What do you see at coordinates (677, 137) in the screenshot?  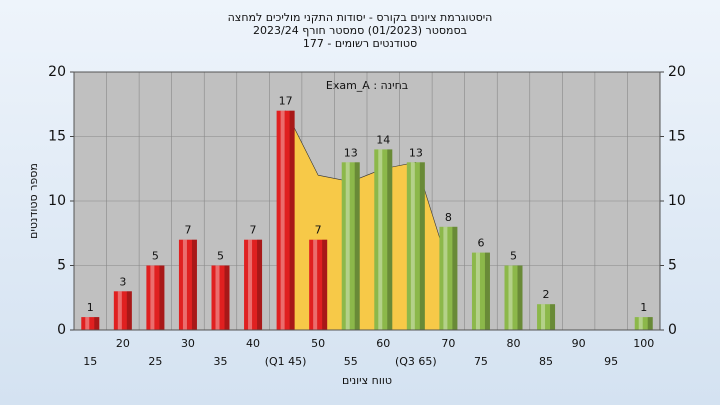 I see `y2-tick-label: 15` at bounding box center [677, 137].